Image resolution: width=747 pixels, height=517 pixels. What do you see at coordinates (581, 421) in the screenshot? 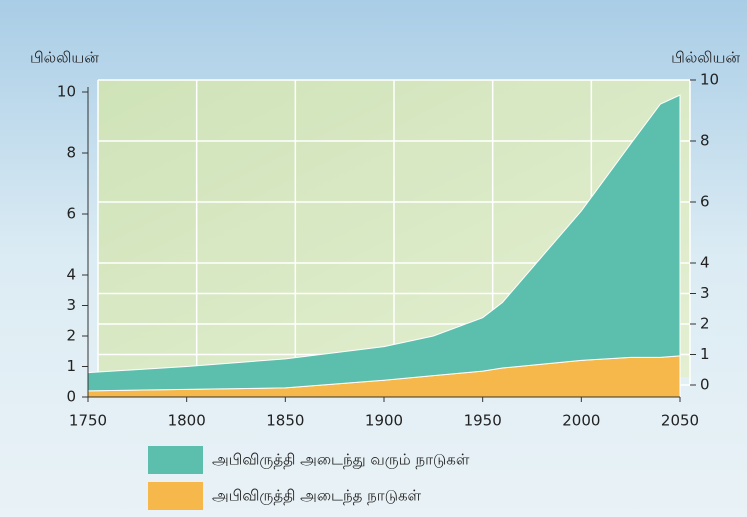
I see `x-tick-label: 2000` at bounding box center [581, 421].